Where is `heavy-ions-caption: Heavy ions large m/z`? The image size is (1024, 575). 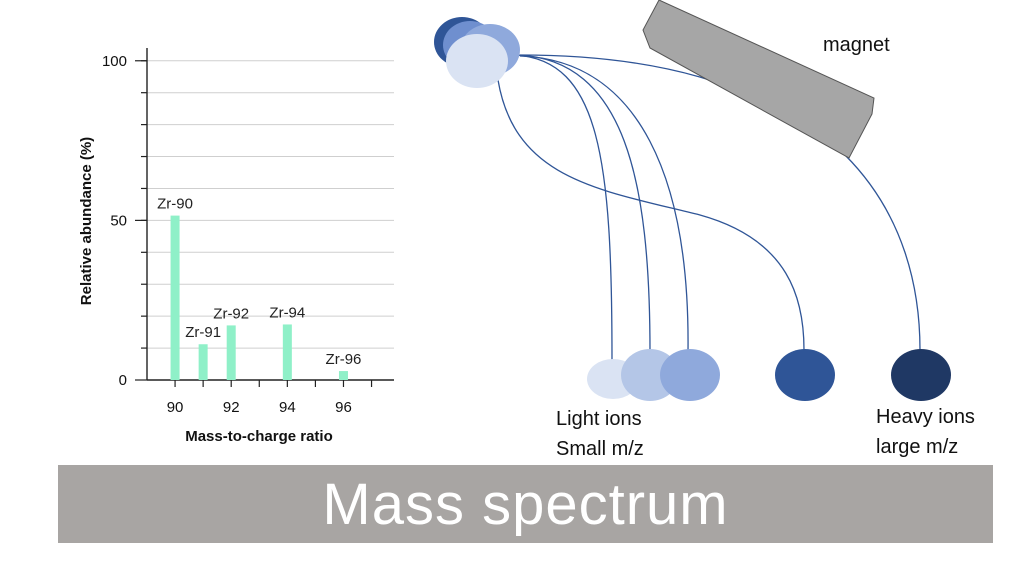
heavy-ions-caption: Heavy ions large m/z is located at coordinates (925, 432).